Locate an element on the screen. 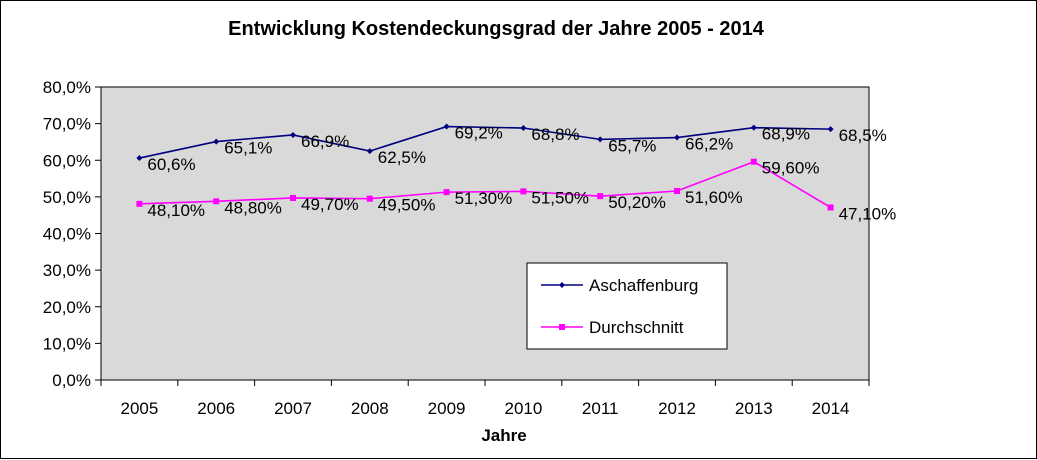 Image resolution: width=1037 pixels, height=460 pixels. data-label: 50,20% is located at coordinates (637, 202).